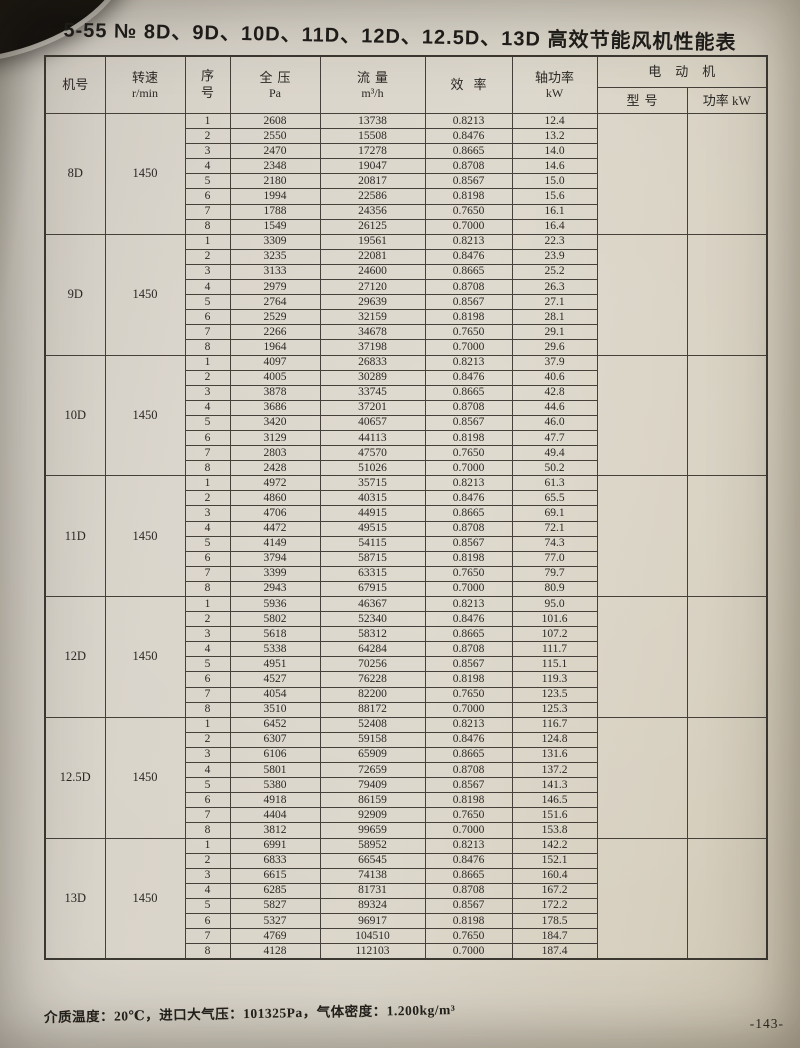 The width and height of the screenshot is (800, 1048). I want to click on pressure-cell: 4128, so click(275, 951).